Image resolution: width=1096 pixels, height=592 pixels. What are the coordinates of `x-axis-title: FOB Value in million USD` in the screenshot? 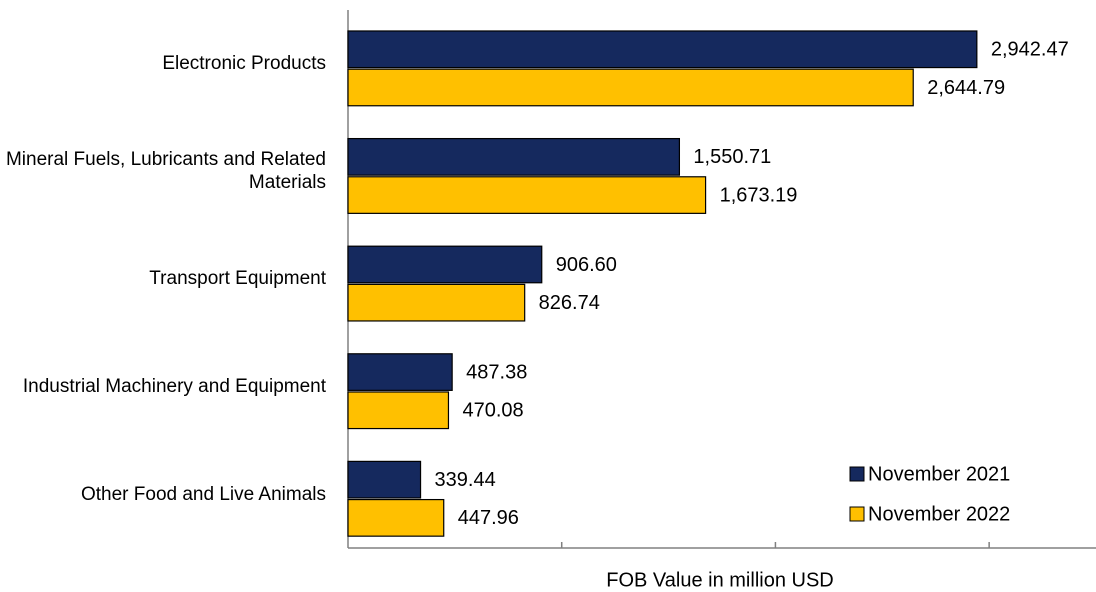 It's located at (719, 580).